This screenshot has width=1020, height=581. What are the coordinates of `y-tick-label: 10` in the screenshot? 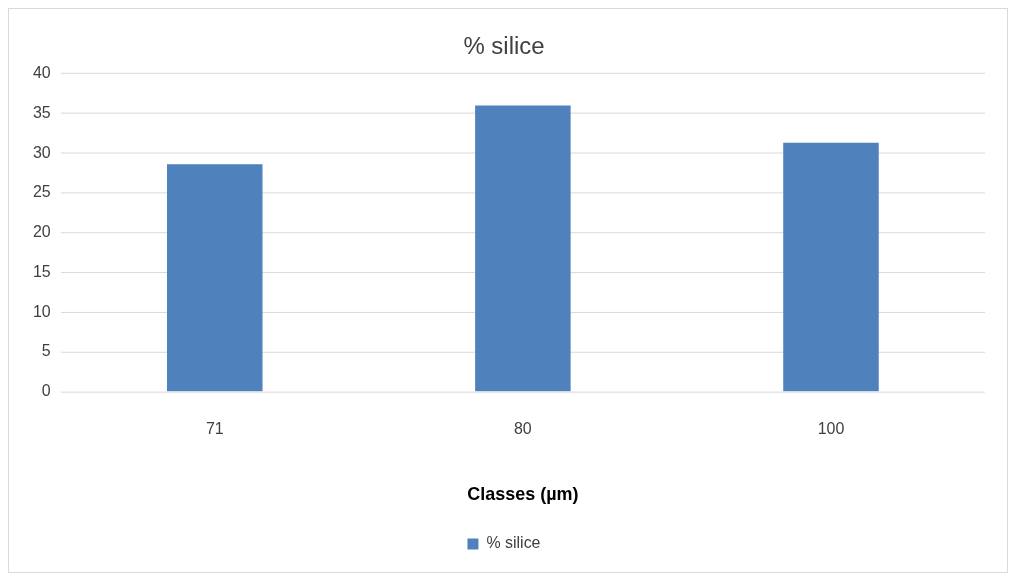 It's located at (41, 311).